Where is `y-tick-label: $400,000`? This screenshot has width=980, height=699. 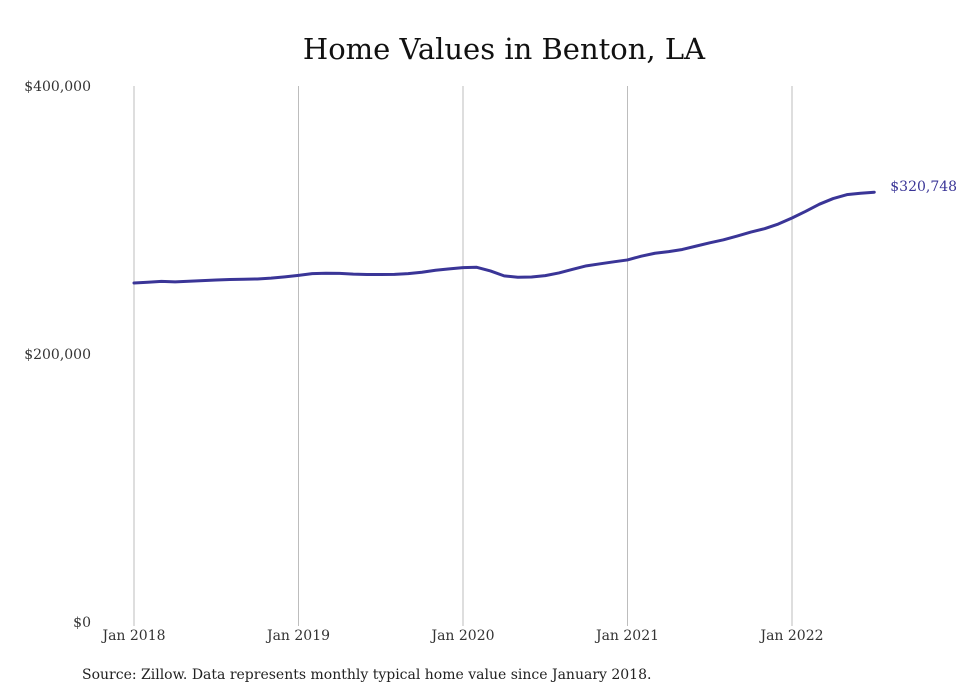 y-tick-label: $400,000 is located at coordinates (57, 87).